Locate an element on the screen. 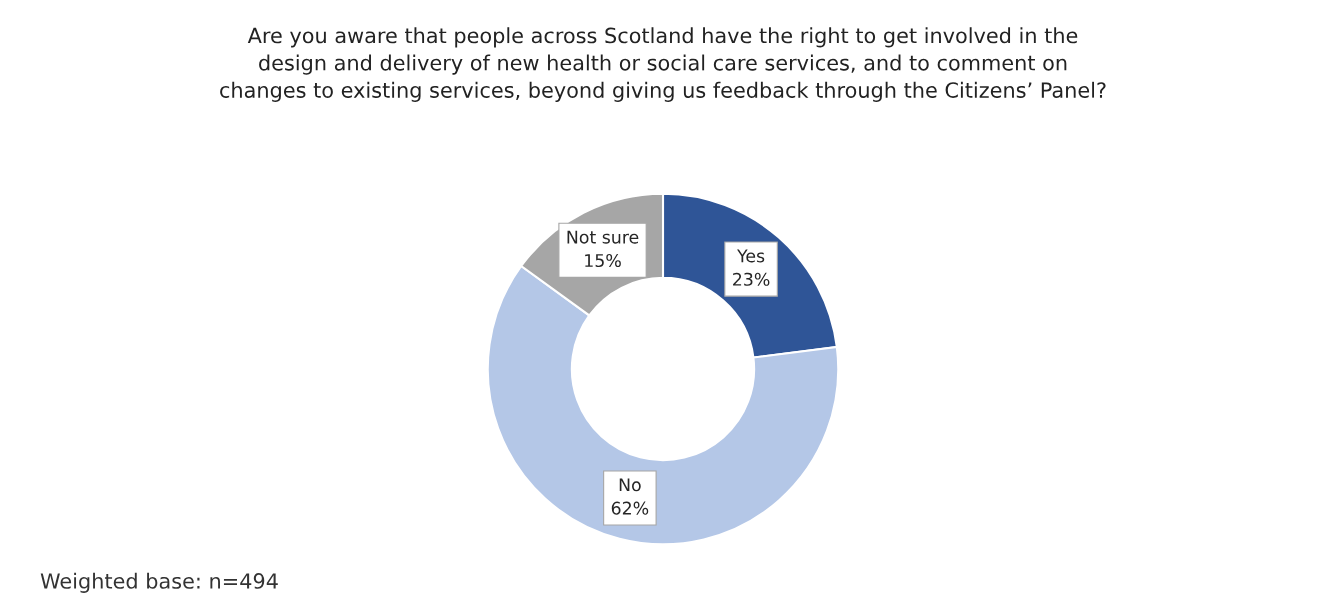 Image resolution: width=1326 pixels, height=605 pixels. data-label: 62% is located at coordinates (630, 508).